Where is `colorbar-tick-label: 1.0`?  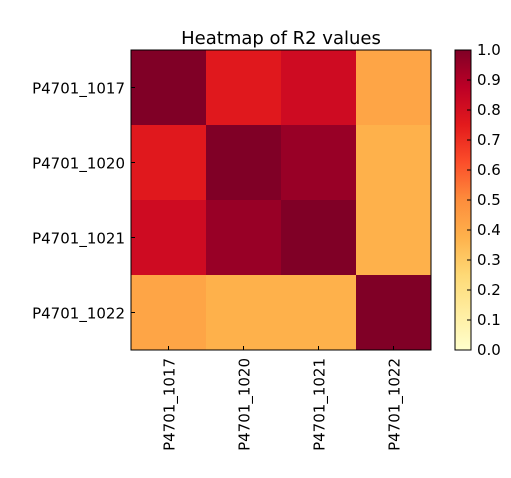 colorbar-tick-label: 1.0 is located at coordinates (489, 50).